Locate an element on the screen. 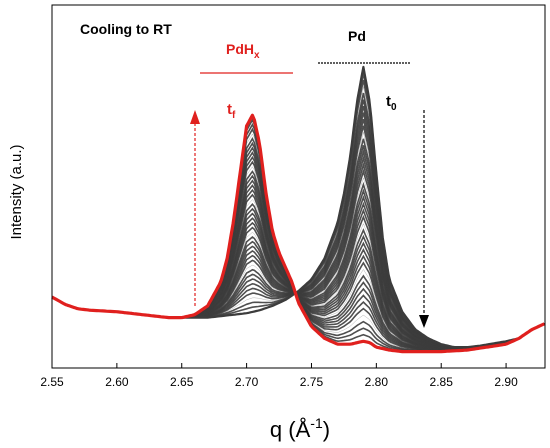 Image resolution: width=550 pixels, height=448 pixels. annotation-t0-sub: 0 is located at coordinates (394, 107).